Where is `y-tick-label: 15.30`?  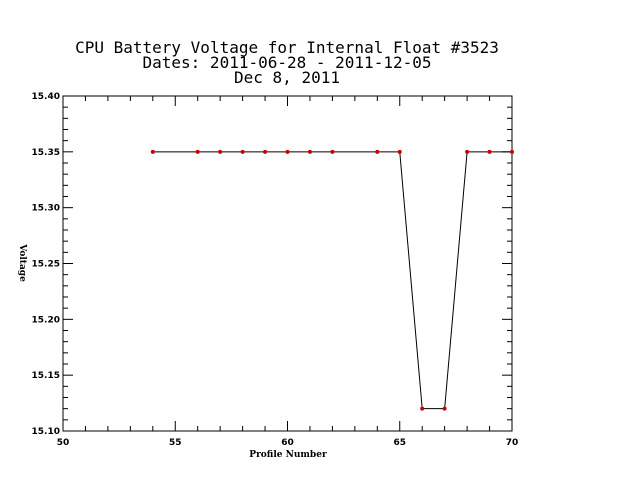 y-tick-label: 15.30 is located at coordinates (46, 209).